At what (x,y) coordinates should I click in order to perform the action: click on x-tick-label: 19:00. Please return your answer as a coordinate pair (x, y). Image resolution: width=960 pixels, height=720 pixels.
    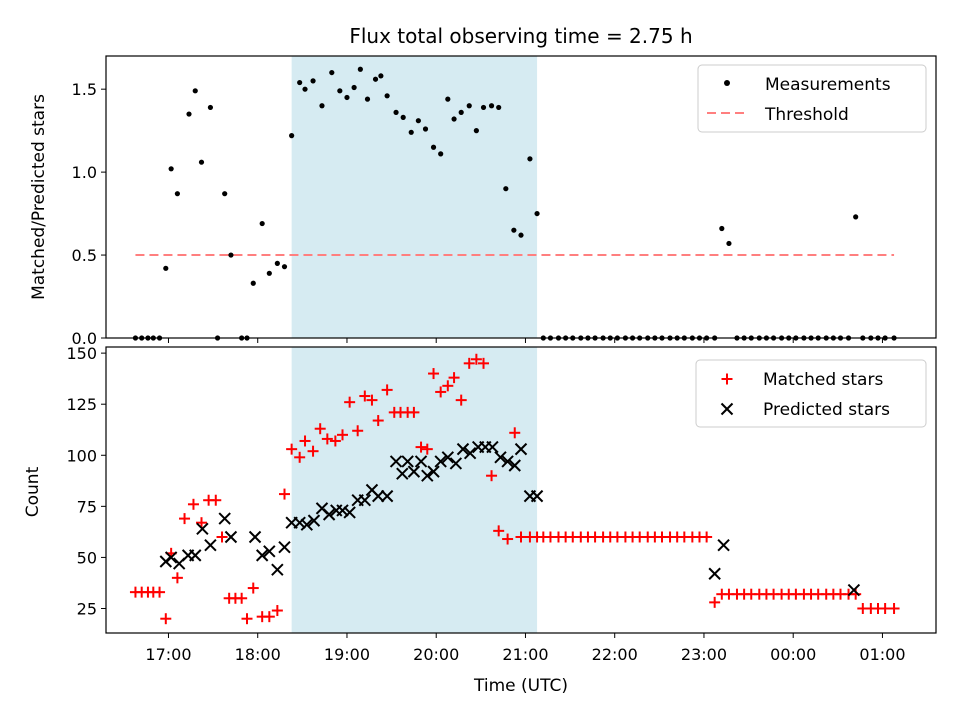
    Looking at the image, I should click on (347, 654).